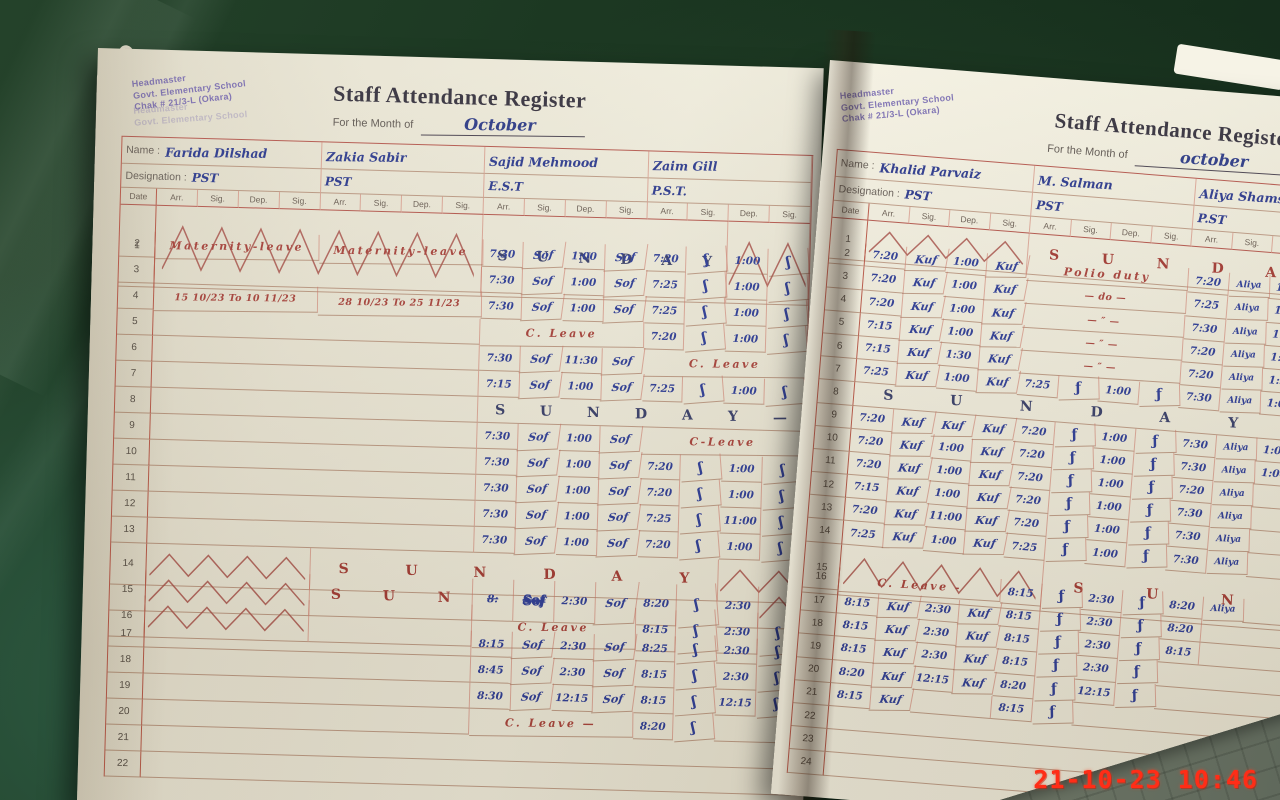  Describe the element at coordinates (126, 660) in the screenshot. I see `date-number: 18` at that location.